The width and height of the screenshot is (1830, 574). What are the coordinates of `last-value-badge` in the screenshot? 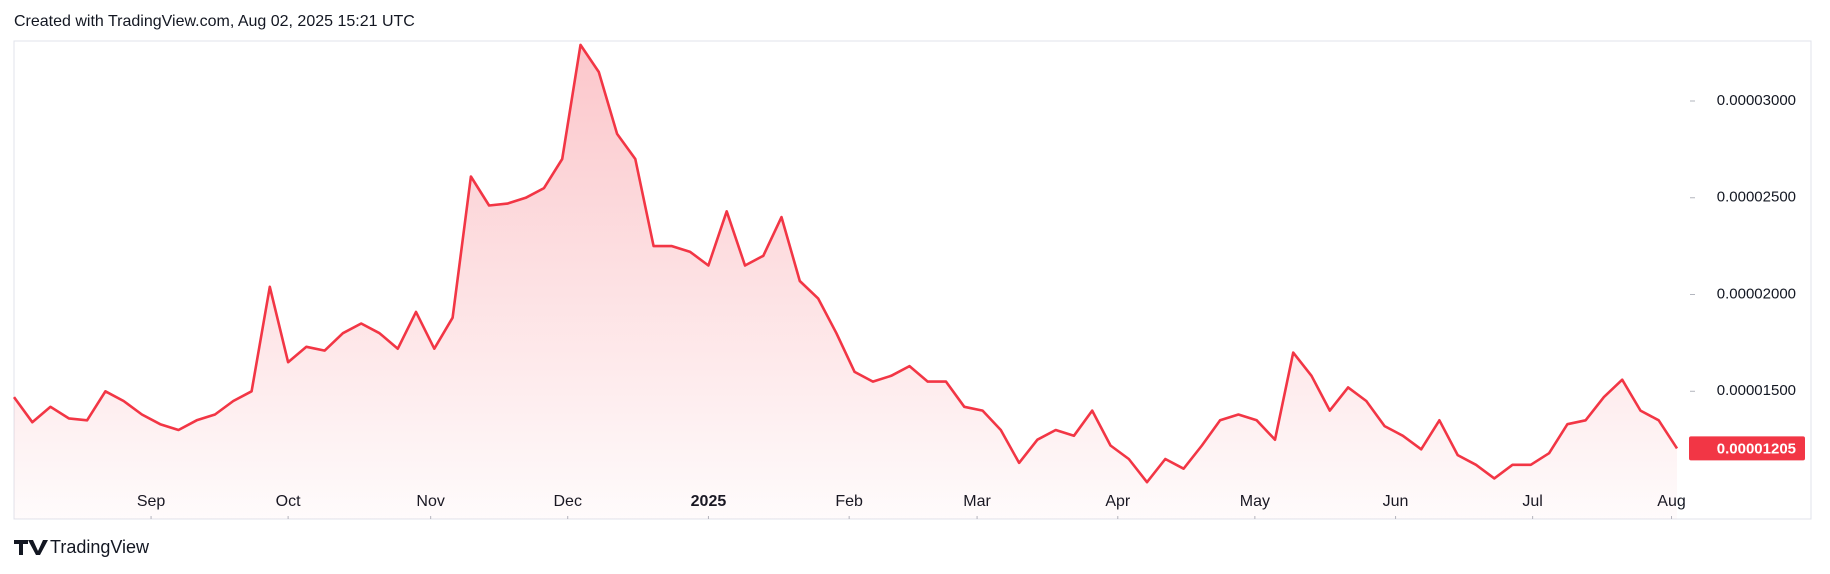 It's located at (1747, 448).